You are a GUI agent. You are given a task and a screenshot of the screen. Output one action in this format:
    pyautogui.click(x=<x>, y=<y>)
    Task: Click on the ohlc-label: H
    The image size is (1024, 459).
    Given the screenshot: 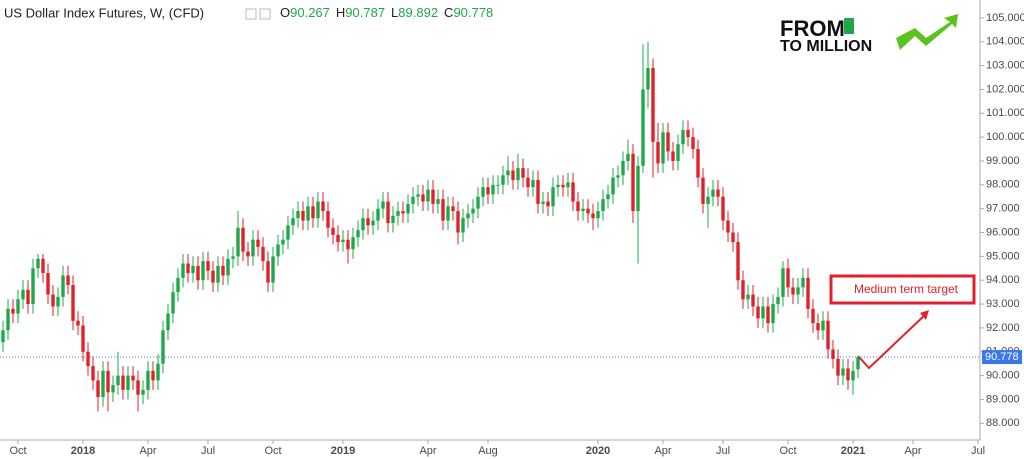 What is the action you would take?
    pyautogui.click(x=340, y=12)
    